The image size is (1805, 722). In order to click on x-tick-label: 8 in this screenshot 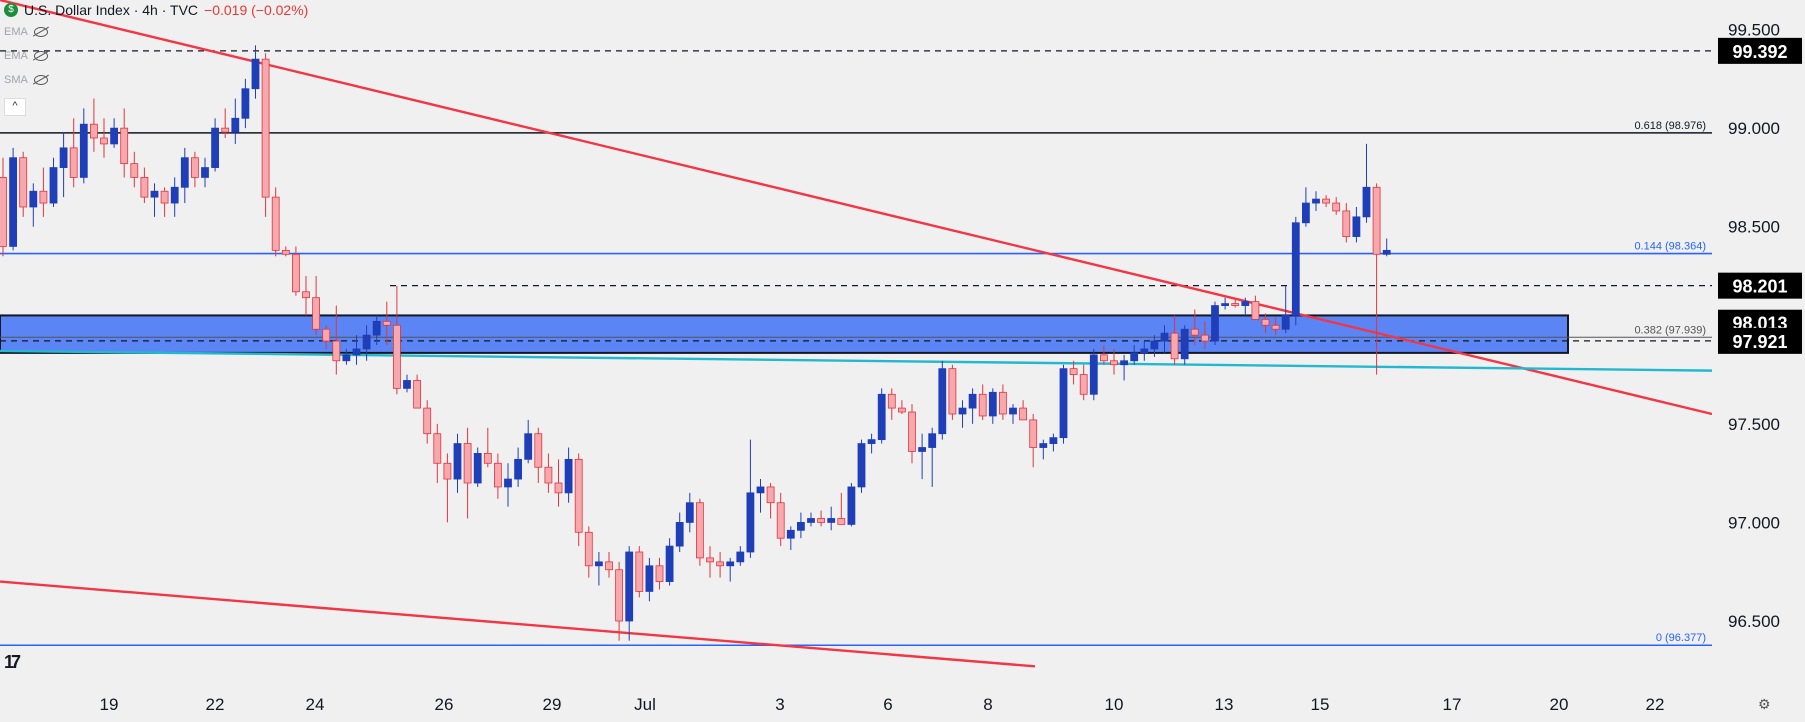, I will do `click(987, 704)`.